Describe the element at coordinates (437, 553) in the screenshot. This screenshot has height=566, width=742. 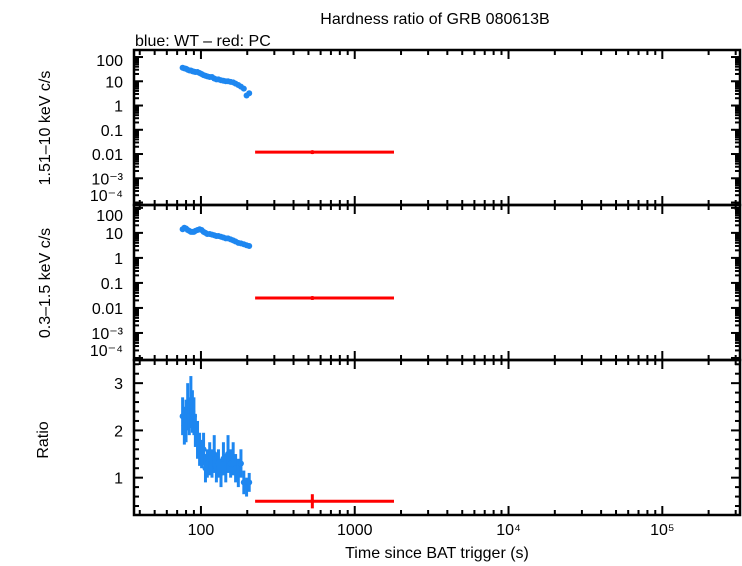
I see `x-axis-label: Time since BAT trigger (s)` at that location.